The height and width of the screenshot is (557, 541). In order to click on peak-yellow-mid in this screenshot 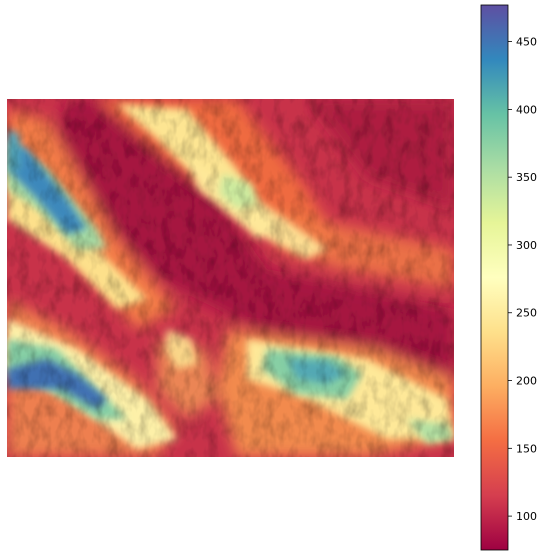, I will do `click(181, 349)`.